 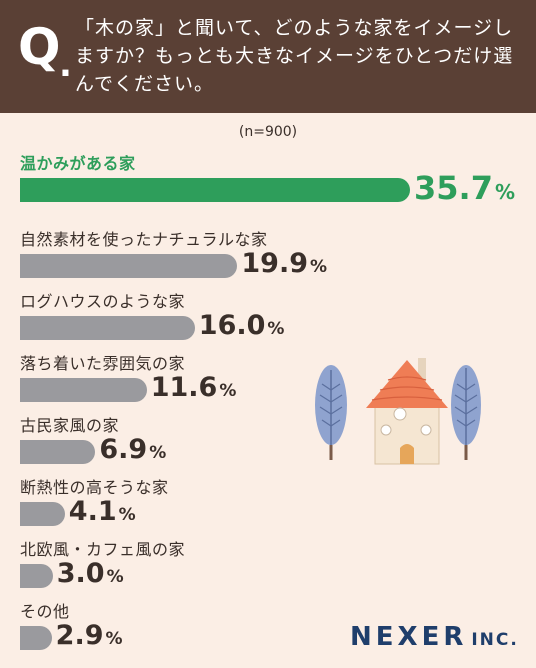 What do you see at coordinates (123, 449) in the screenshot?
I see `value-number: 6.9` at bounding box center [123, 449].